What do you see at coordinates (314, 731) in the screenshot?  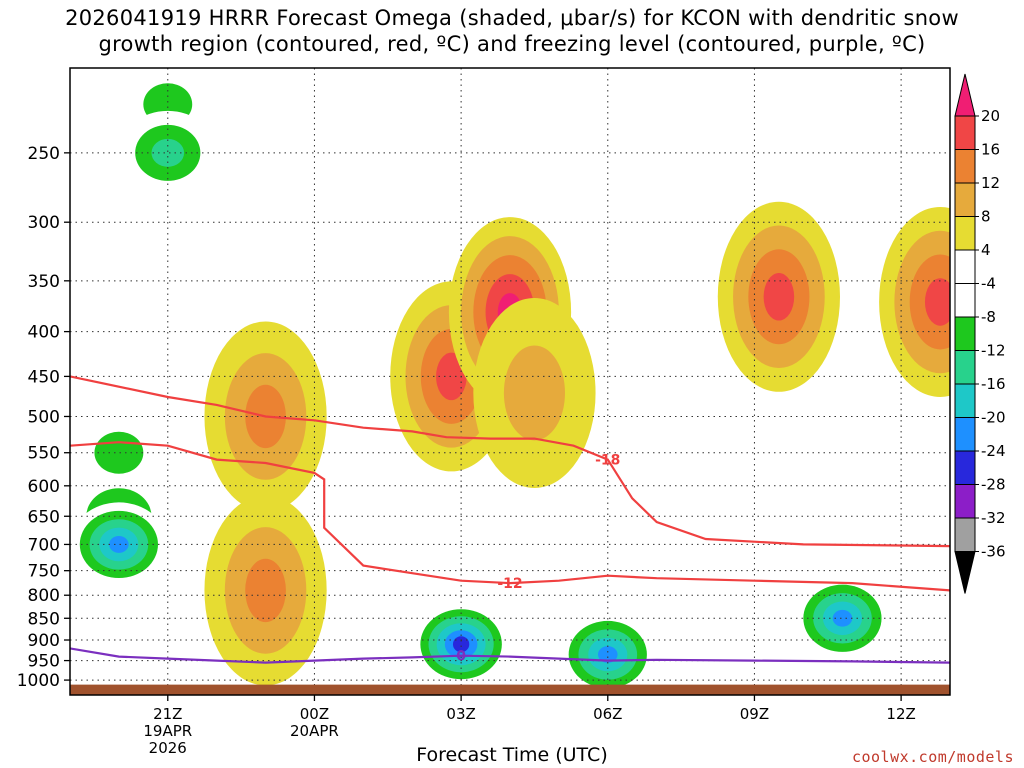 I see `x-tick-date-24: 20APR` at bounding box center [314, 731].